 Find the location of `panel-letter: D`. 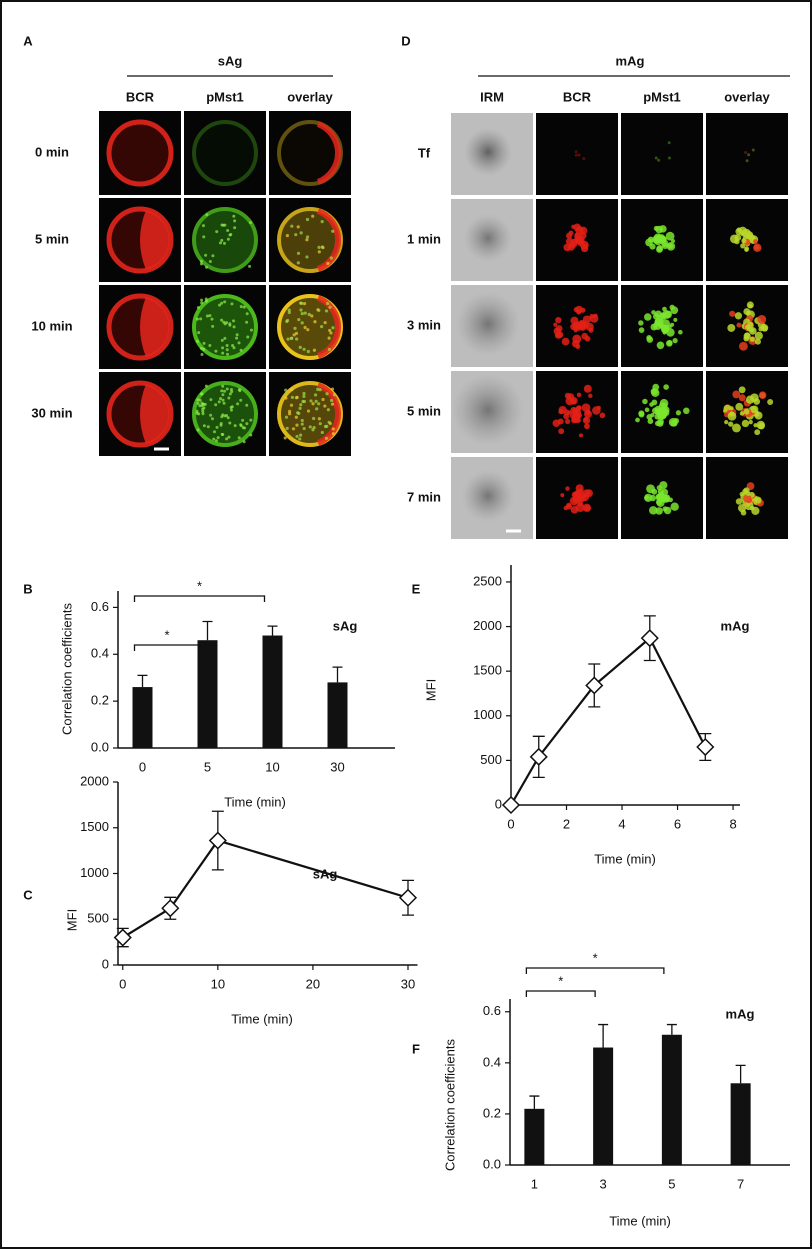

panel-letter: D is located at coordinates (405, 40).